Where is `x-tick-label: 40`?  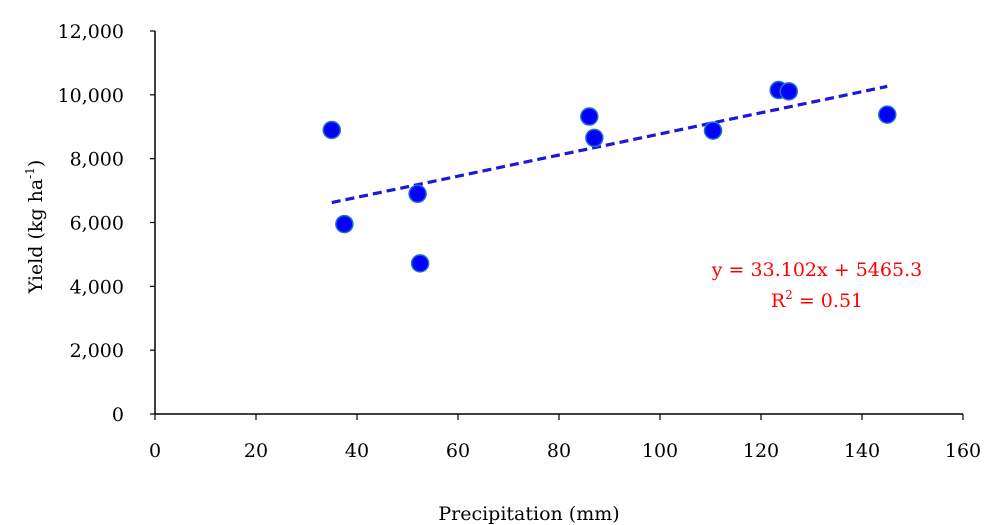 x-tick-label: 40 is located at coordinates (357, 451).